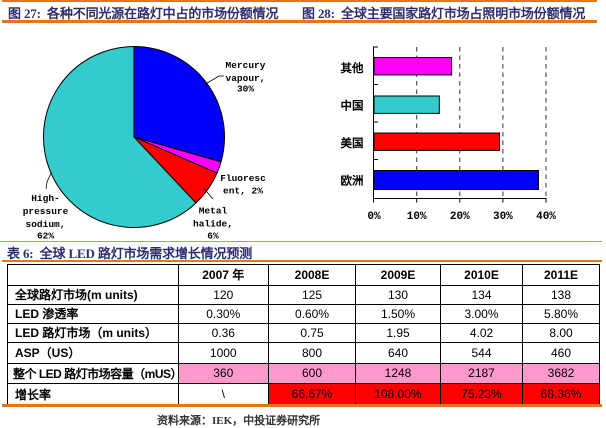 This screenshot has height=428, width=606. What do you see at coordinates (352, 68) in the screenshot?
I see `svg-text: 其他` at bounding box center [352, 68].